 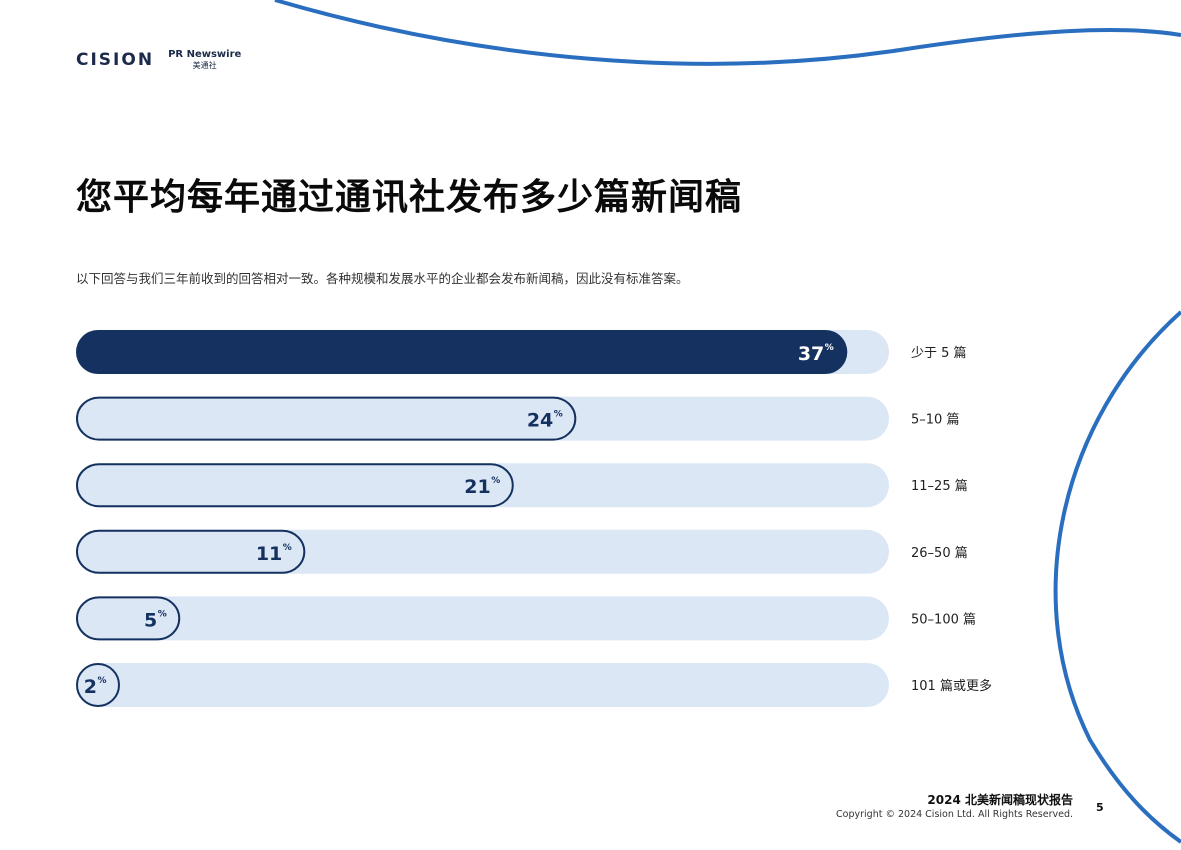 What do you see at coordinates (939, 486) in the screenshot?
I see `category-label: 11–25 篇` at bounding box center [939, 486].